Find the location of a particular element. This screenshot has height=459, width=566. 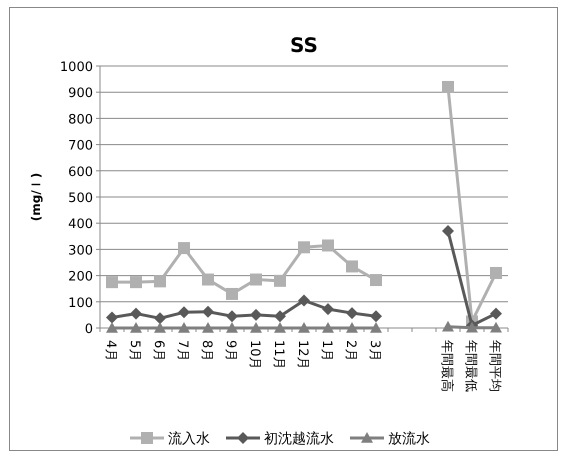

chart-title: SS is located at coordinates (304, 45).